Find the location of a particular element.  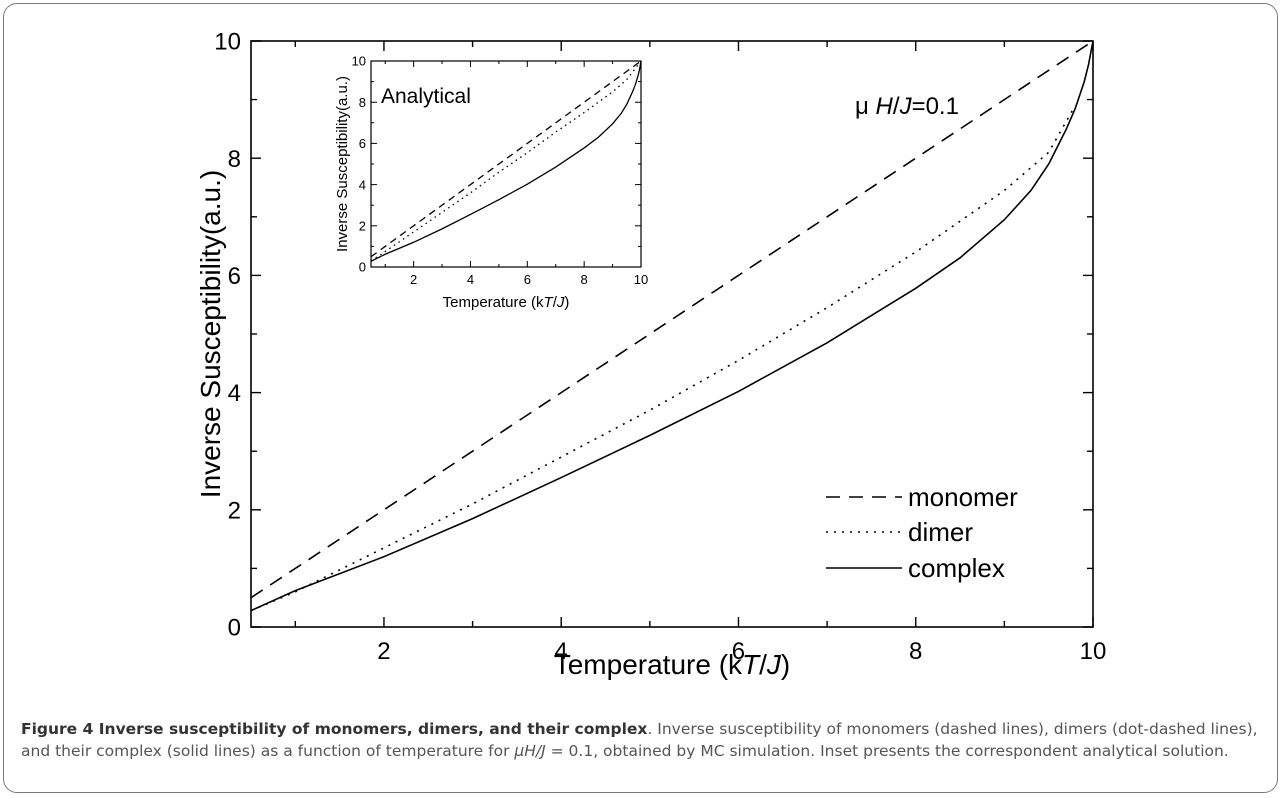

inset-y-tick-label: 0 is located at coordinates (362, 267).